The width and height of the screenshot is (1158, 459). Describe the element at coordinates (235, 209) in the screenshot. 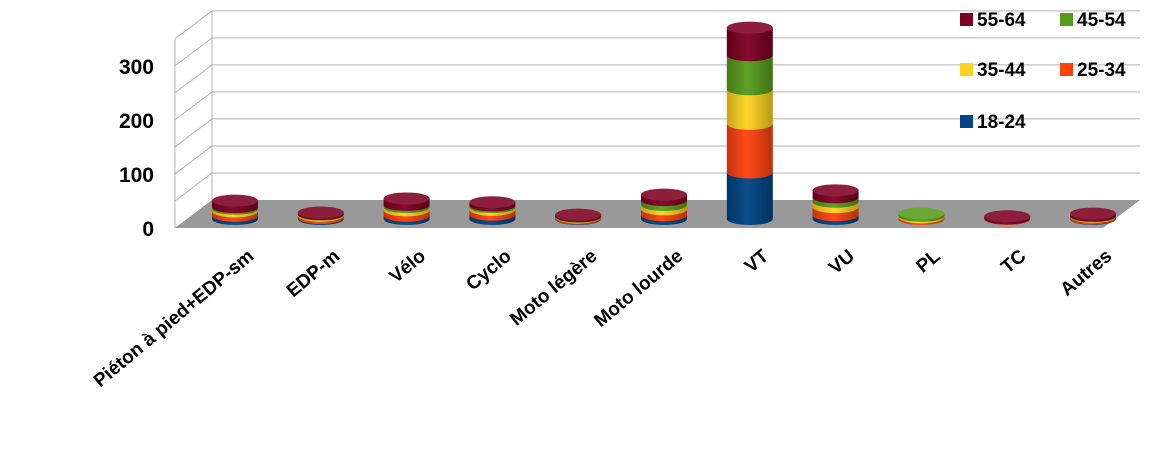

I see `bar-stack-pieton-a-pied-edp-sm` at that location.